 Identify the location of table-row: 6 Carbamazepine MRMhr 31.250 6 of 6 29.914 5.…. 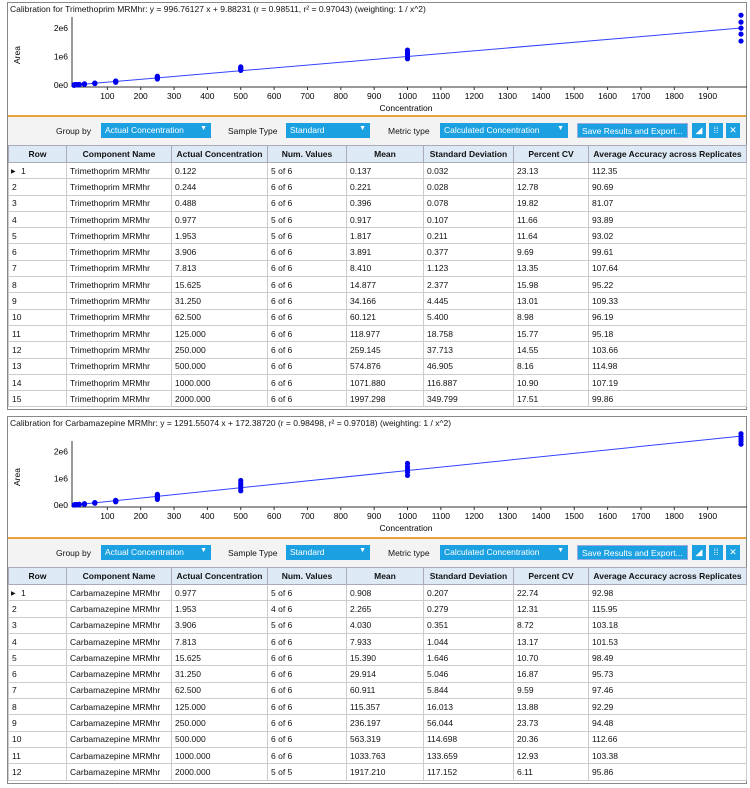
(377, 674).